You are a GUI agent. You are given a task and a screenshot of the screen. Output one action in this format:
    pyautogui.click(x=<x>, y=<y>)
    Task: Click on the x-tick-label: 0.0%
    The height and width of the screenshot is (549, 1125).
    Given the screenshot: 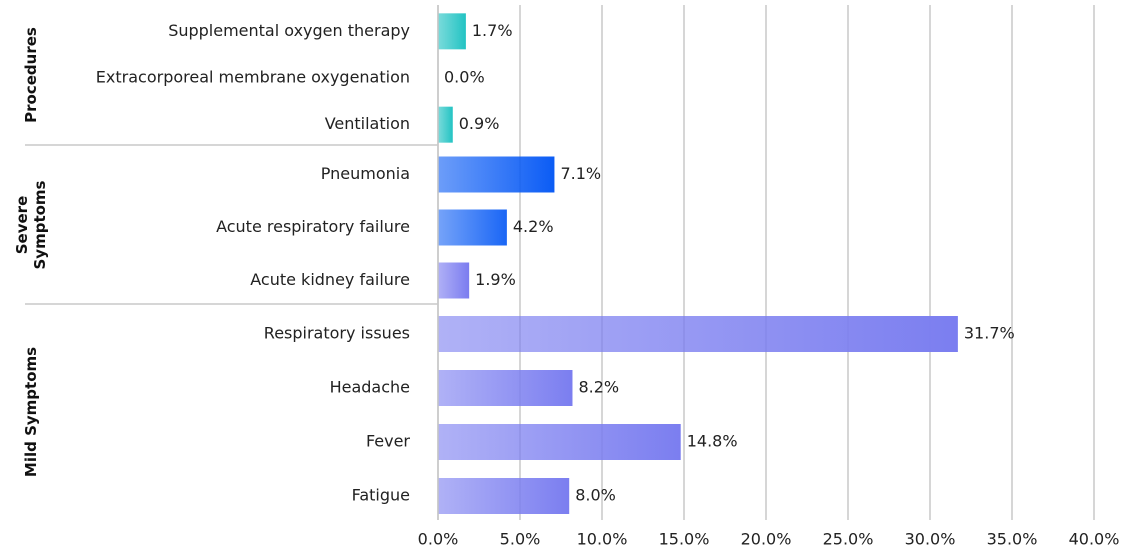 What is the action you would take?
    pyautogui.click(x=438, y=539)
    